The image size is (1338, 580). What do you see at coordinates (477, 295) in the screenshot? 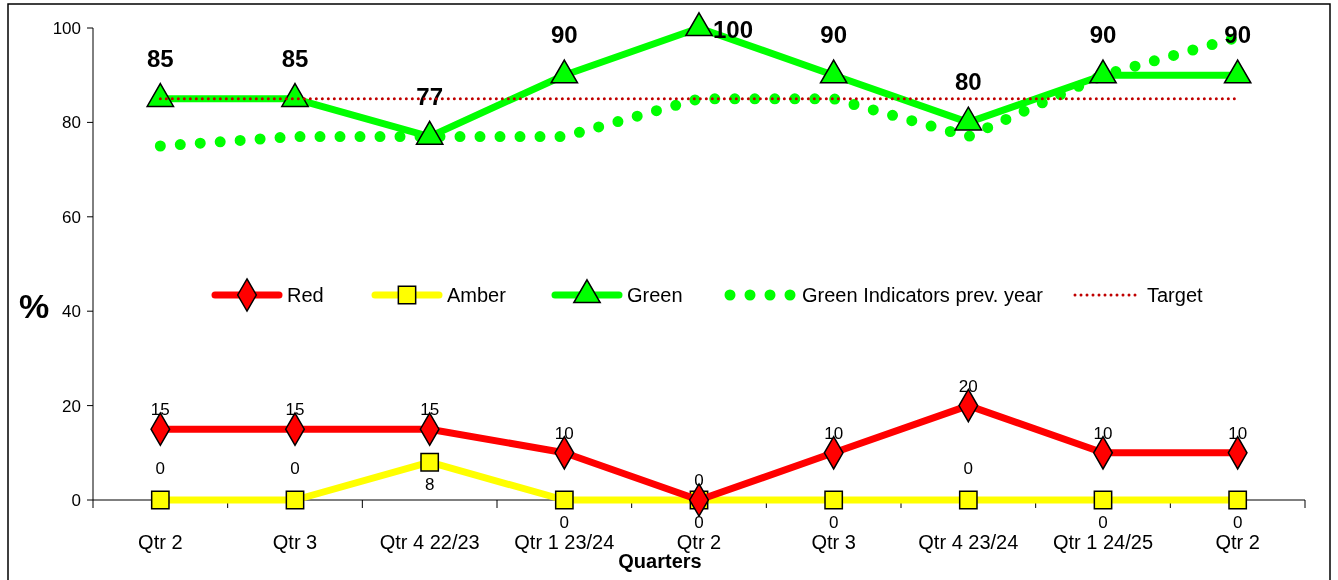
I see `legend-label: Amber` at bounding box center [477, 295].